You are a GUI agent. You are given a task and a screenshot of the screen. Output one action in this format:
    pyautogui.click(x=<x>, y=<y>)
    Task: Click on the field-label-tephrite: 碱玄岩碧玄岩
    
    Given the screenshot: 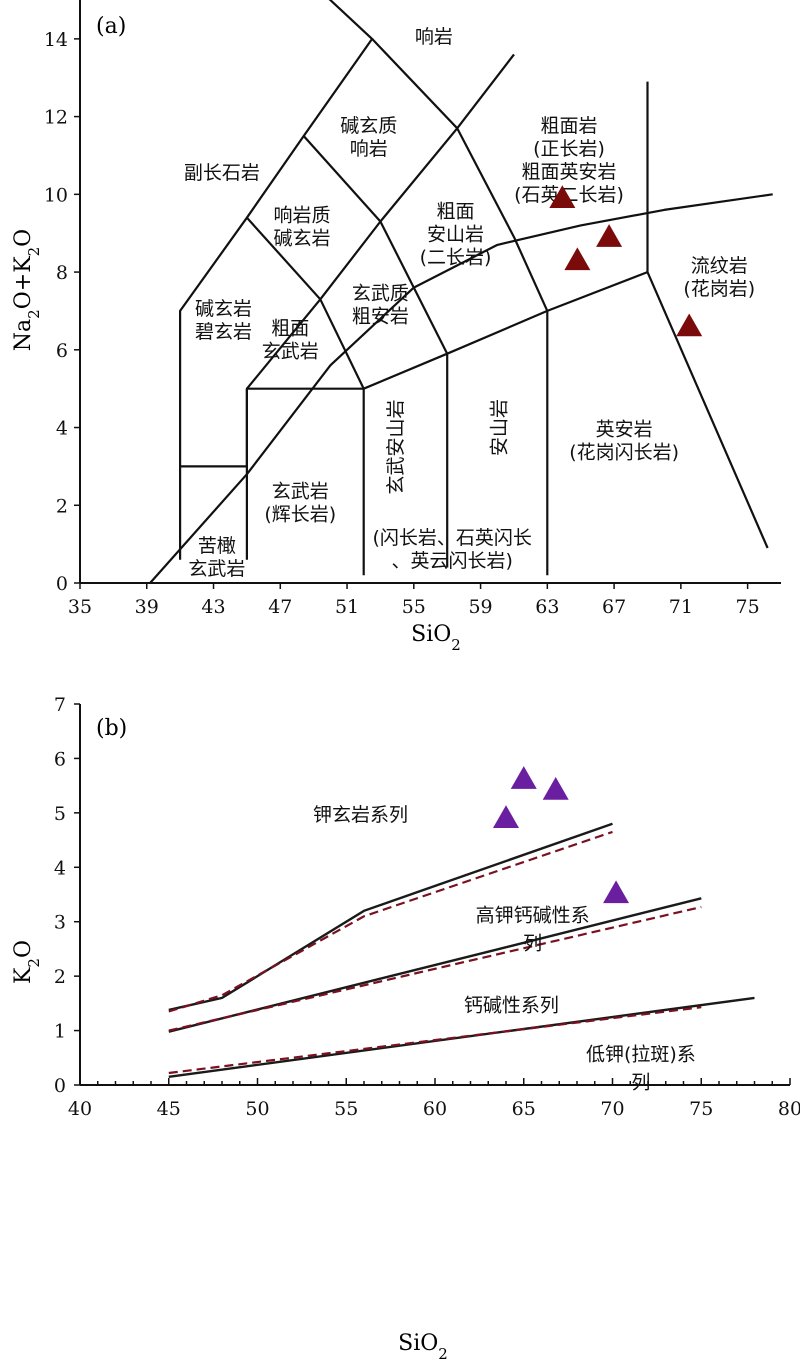 What is the action you would take?
    pyautogui.click(x=223, y=320)
    